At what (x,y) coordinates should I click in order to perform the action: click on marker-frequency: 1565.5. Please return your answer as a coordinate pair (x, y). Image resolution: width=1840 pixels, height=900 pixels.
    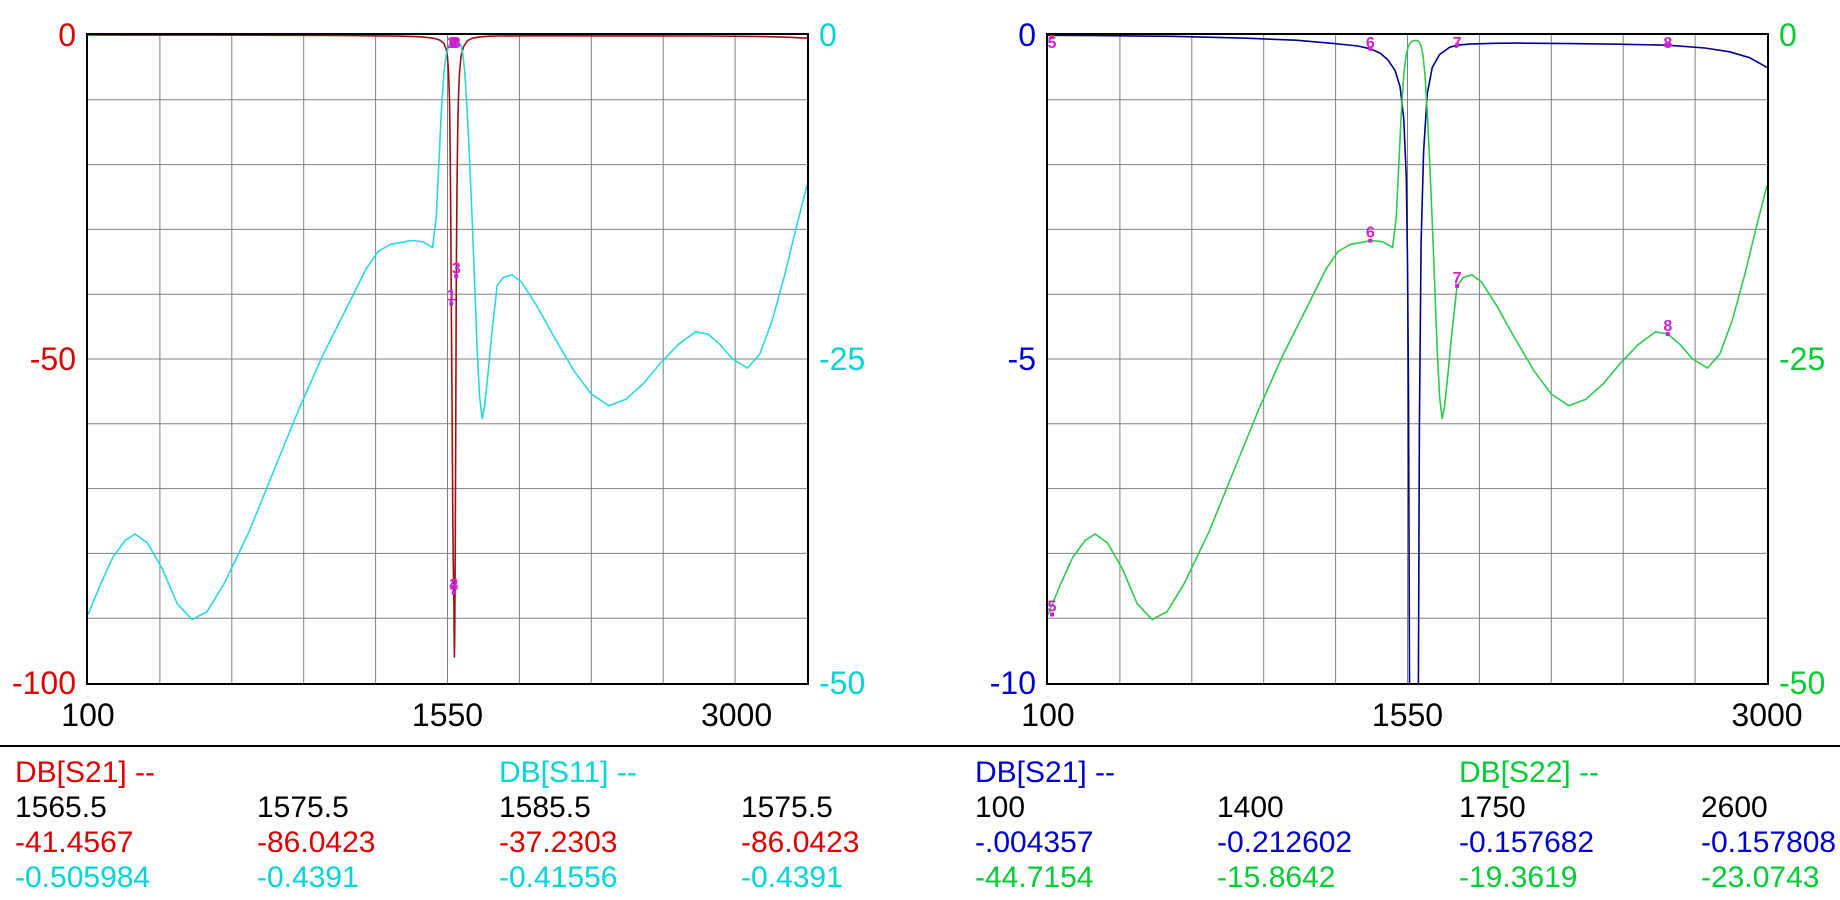
    Looking at the image, I should click on (61, 807).